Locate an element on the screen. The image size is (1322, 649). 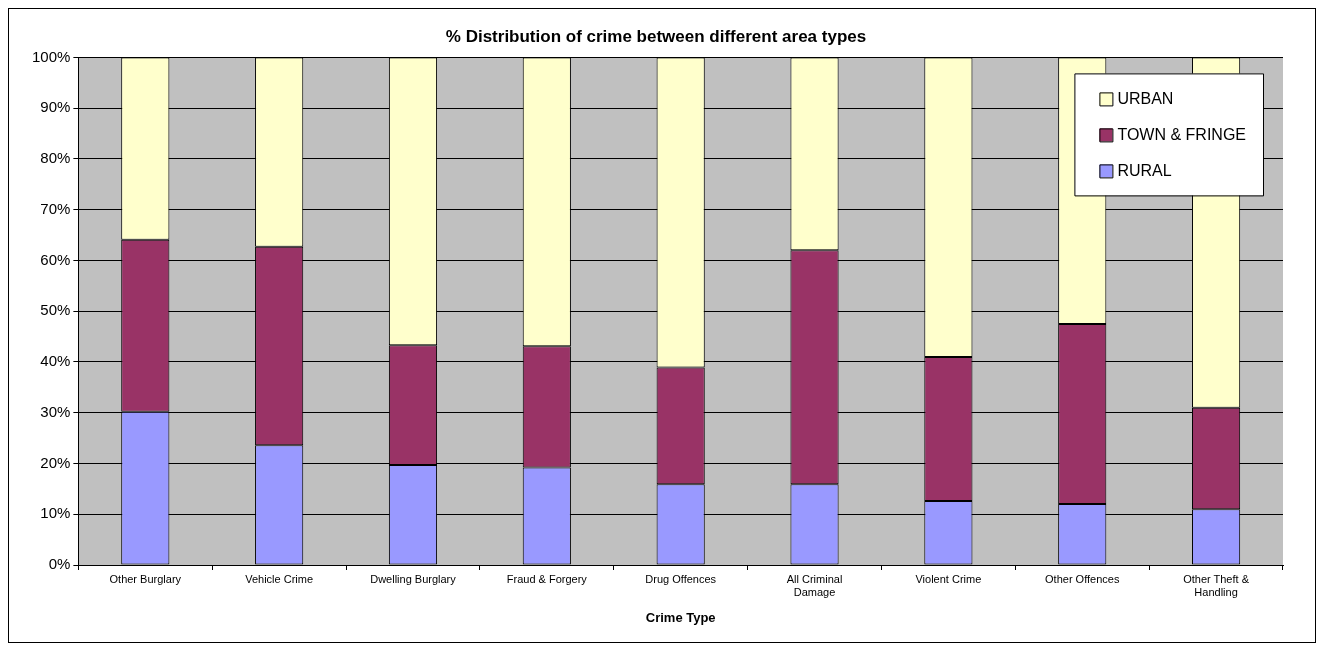
x-tick-label: Drug Offences is located at coordinates (681, 578).